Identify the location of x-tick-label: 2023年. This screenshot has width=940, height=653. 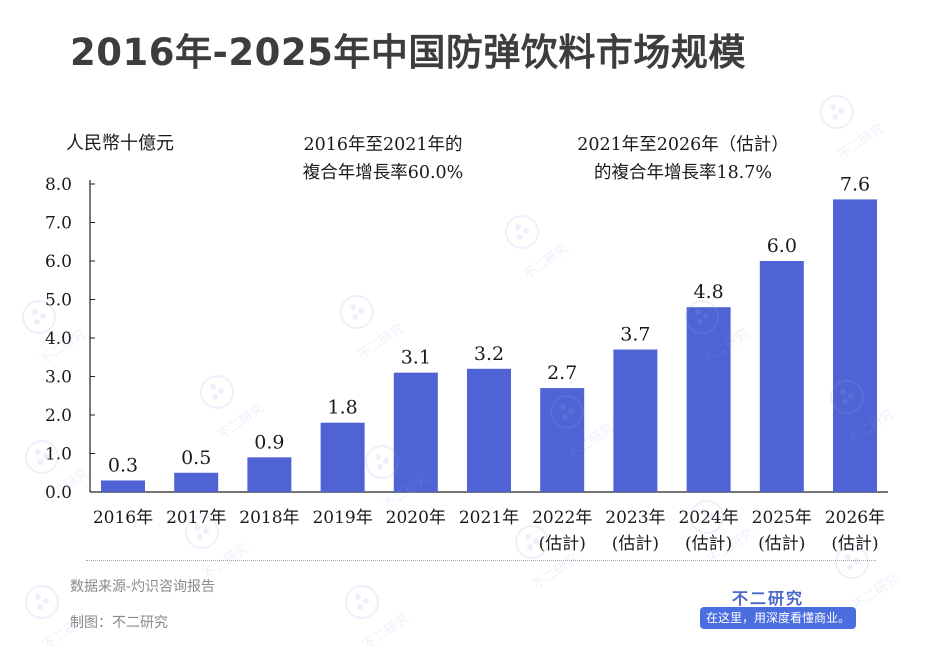
(635, 518).